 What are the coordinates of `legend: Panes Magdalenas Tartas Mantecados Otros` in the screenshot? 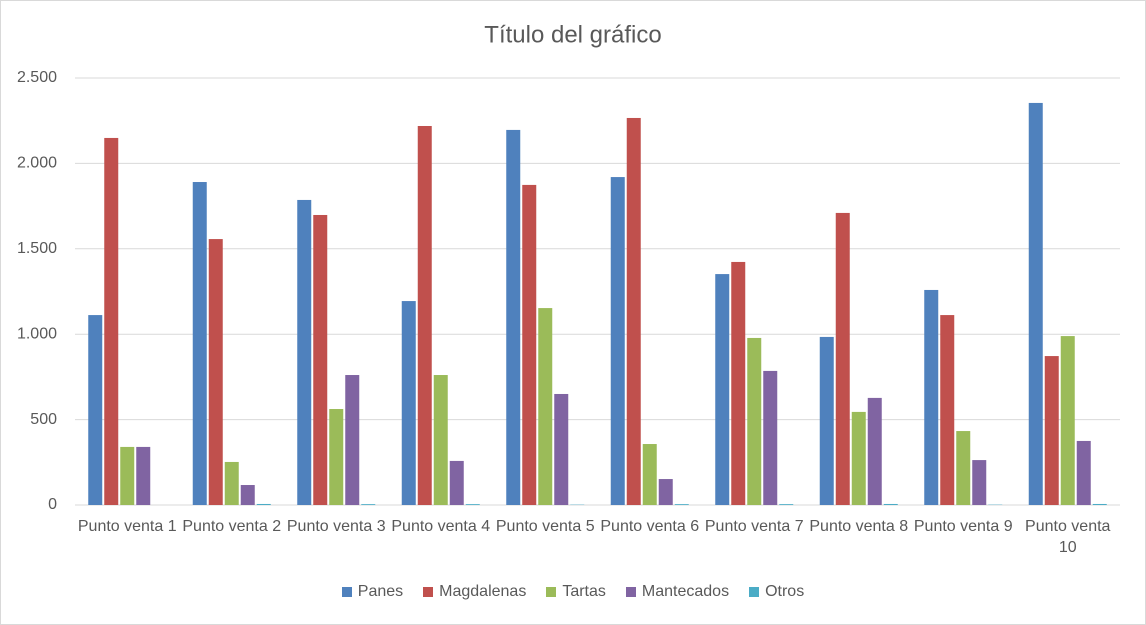 It's located at (573, 592).